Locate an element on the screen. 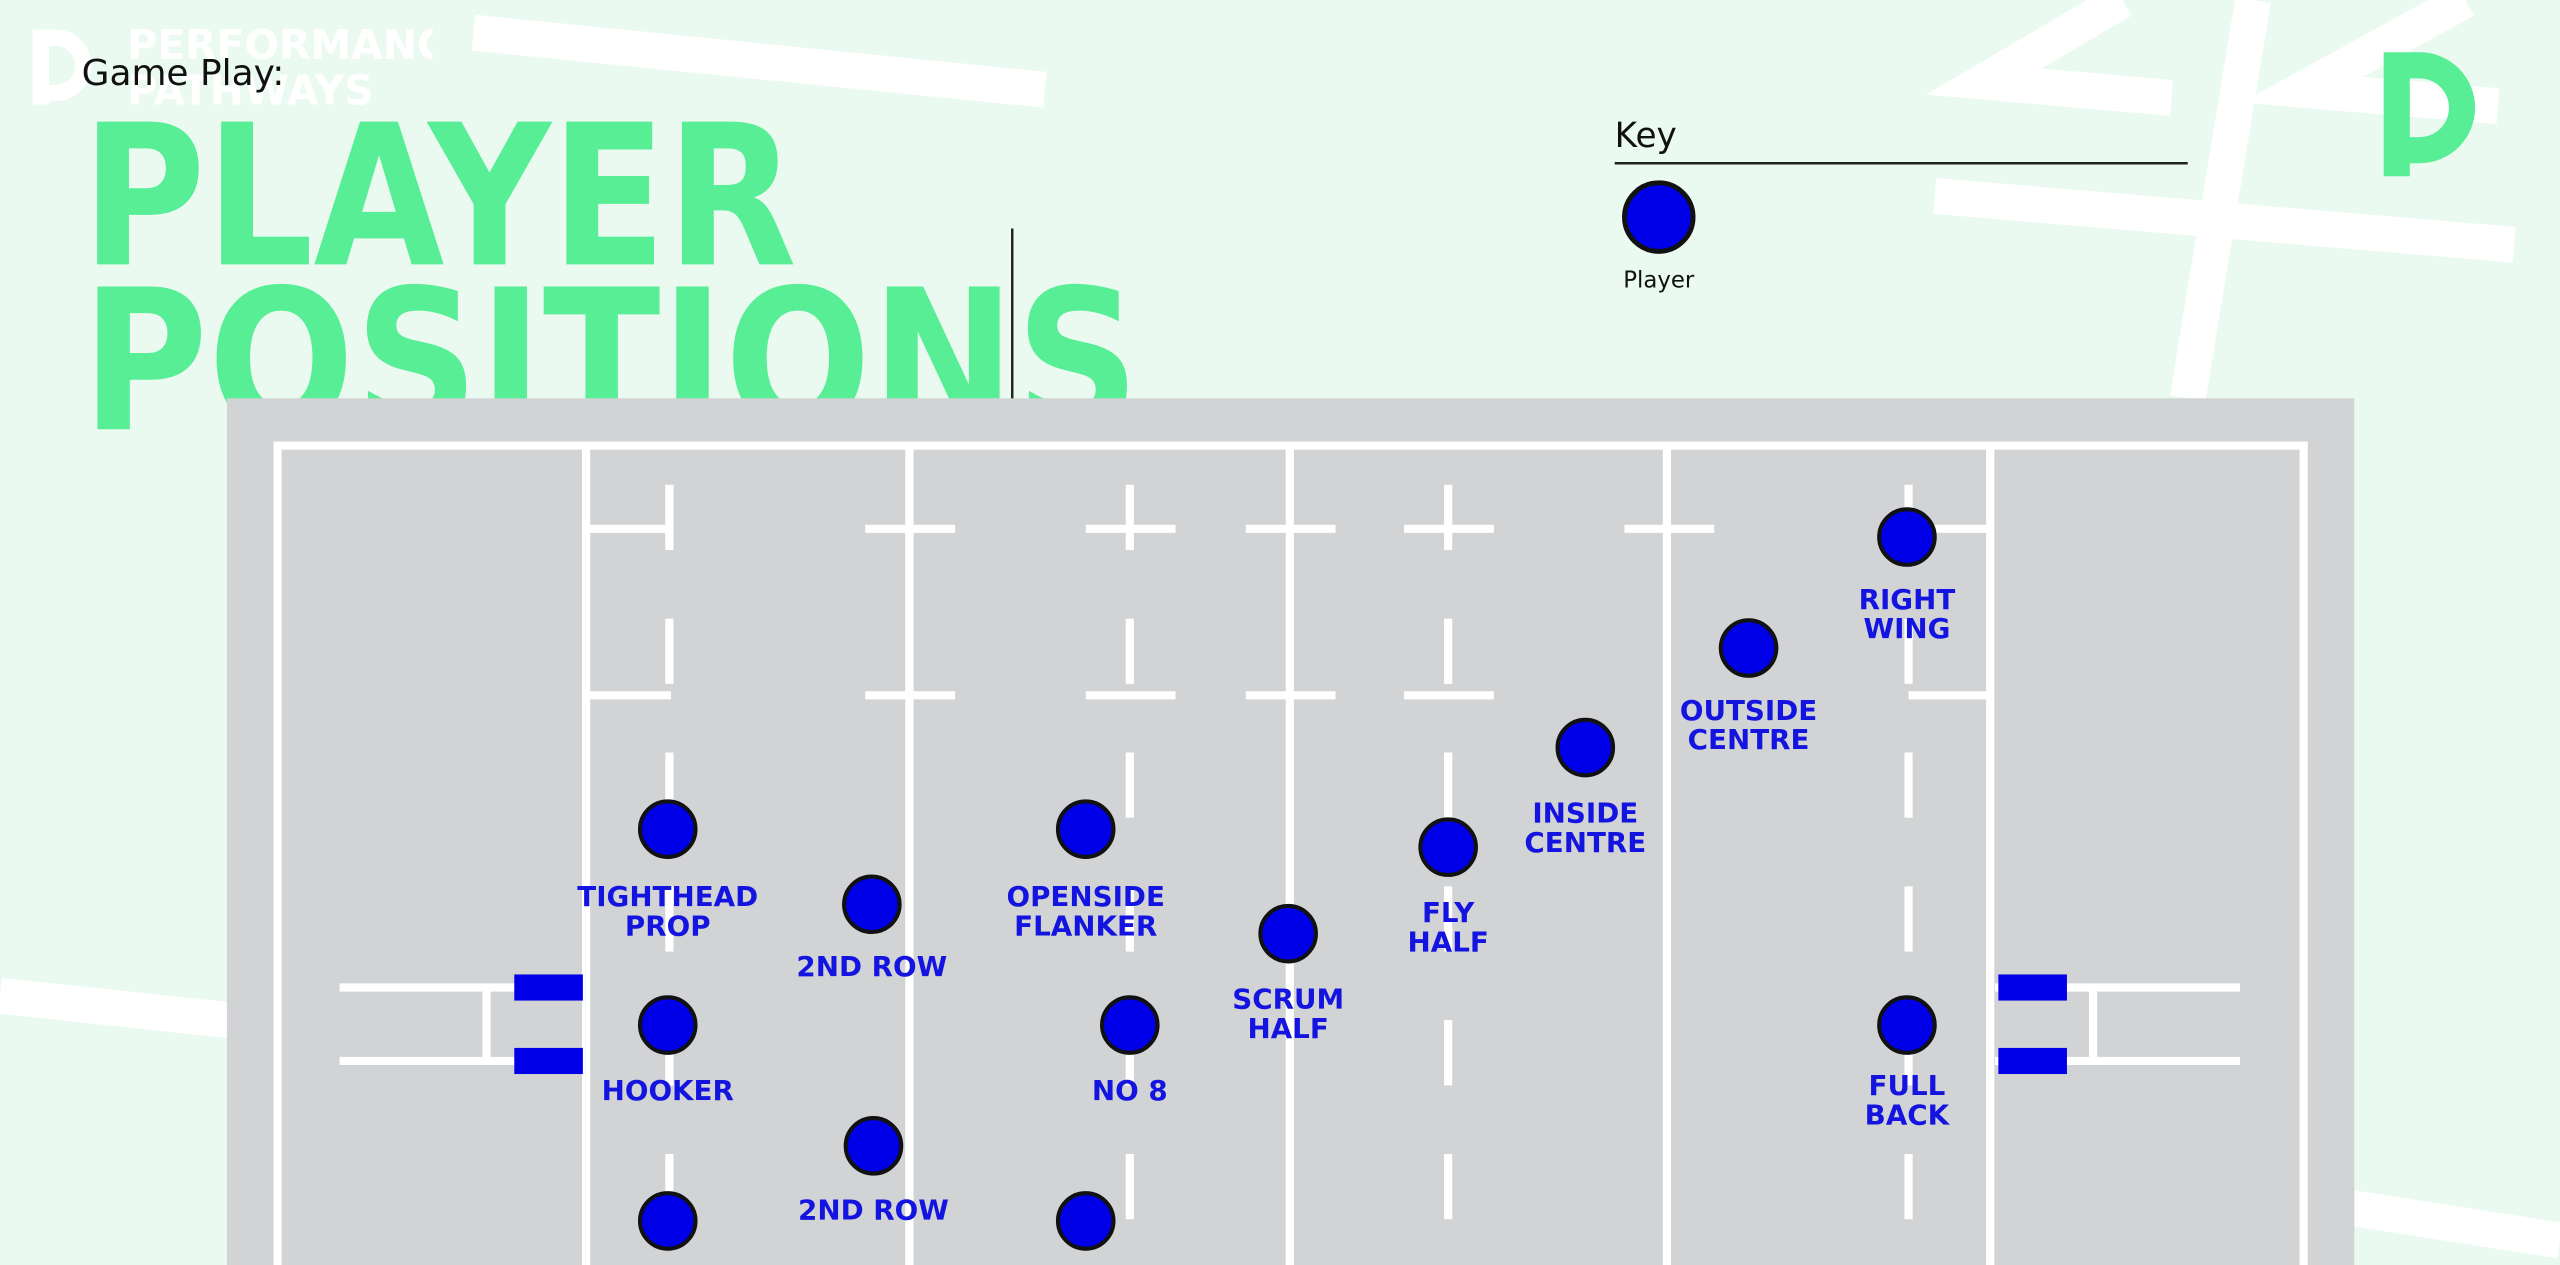 This screenshot has width=2560, height=1265. player-label: OPENSIDE is located at coordinates (1085, 896).